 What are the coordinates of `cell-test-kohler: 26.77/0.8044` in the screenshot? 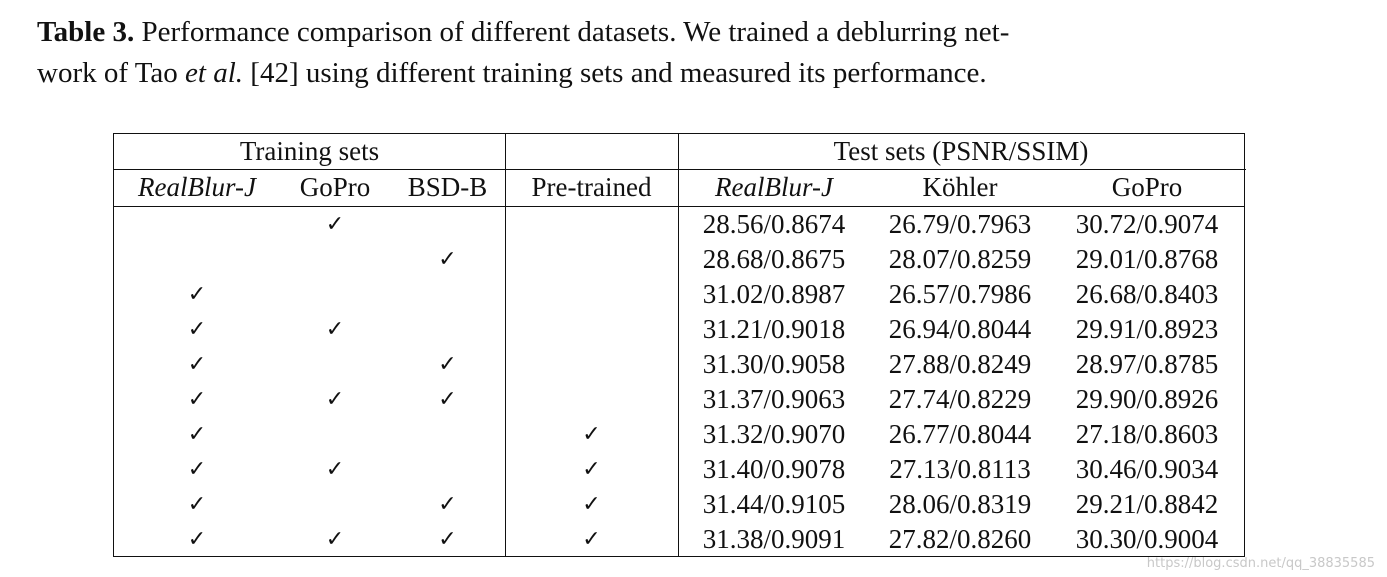 It's located at (960, 434).